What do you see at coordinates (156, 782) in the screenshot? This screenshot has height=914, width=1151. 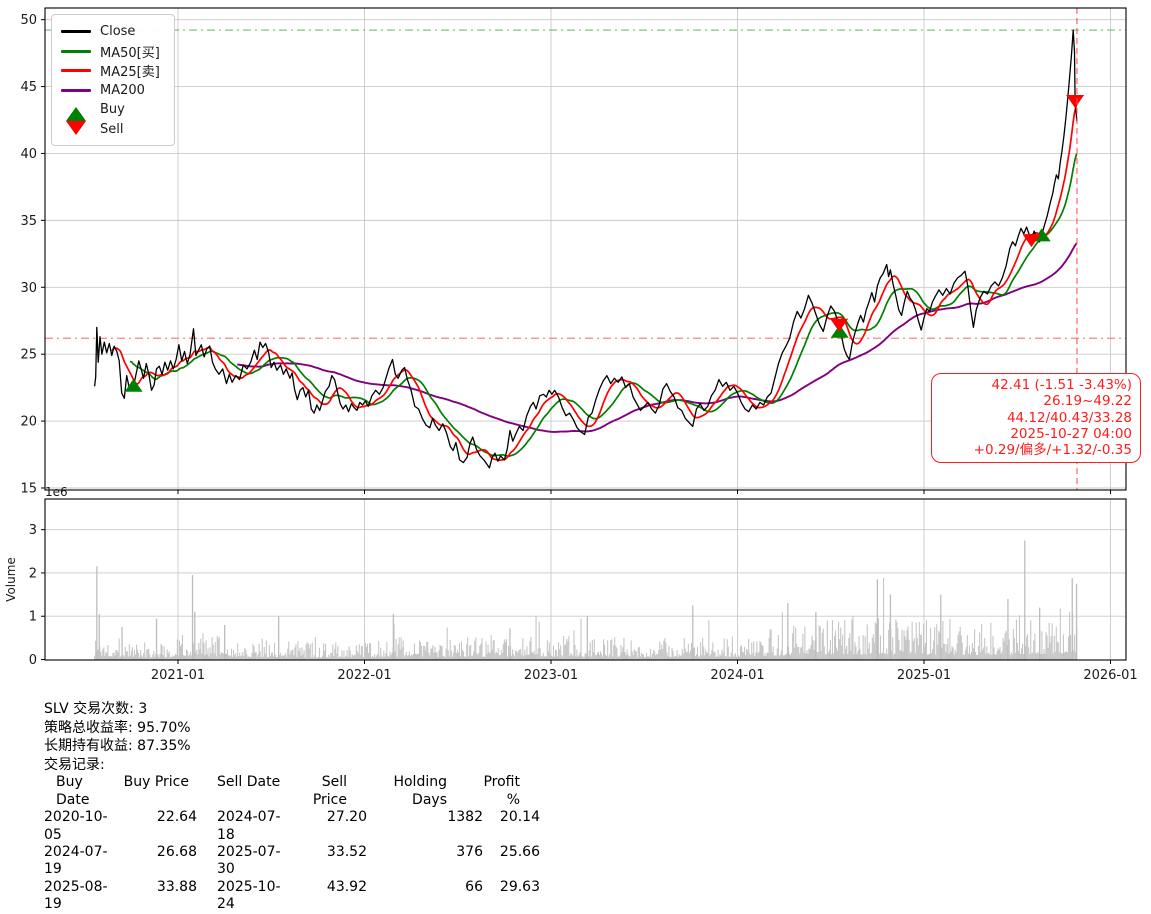 I see `col-header-buy-price: Buy Price` at bounding box center [156, 782].